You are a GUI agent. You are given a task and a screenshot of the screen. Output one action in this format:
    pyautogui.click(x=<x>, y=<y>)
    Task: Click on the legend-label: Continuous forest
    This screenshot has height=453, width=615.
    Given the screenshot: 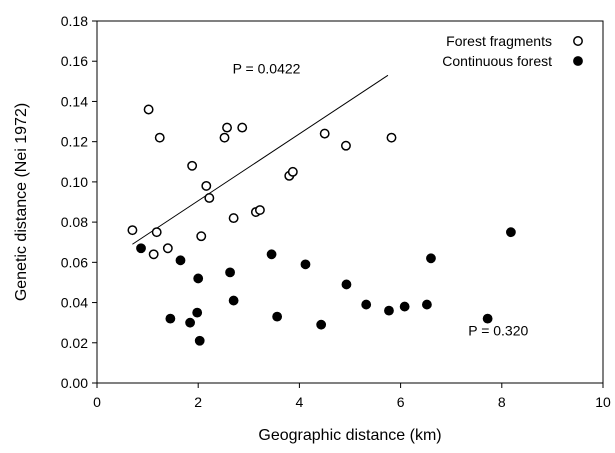 What is the action you would take?
    pyautogui.click(x=497, y=61)
    